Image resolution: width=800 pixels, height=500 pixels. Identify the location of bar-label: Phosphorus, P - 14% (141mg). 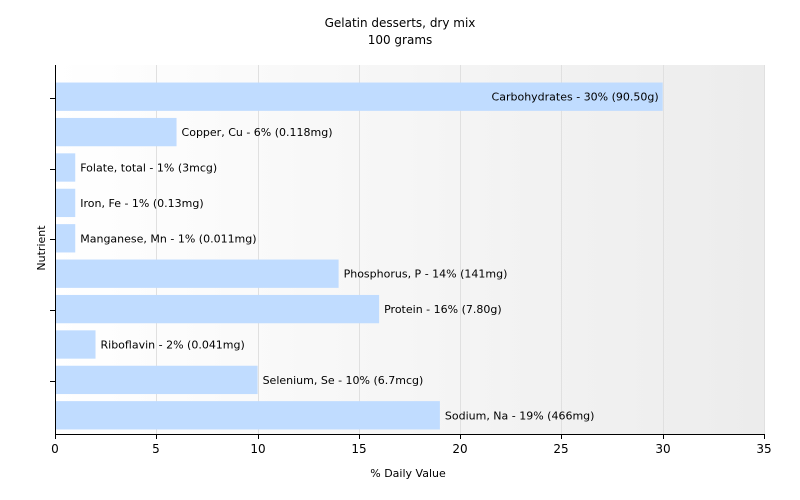
(426, 274).